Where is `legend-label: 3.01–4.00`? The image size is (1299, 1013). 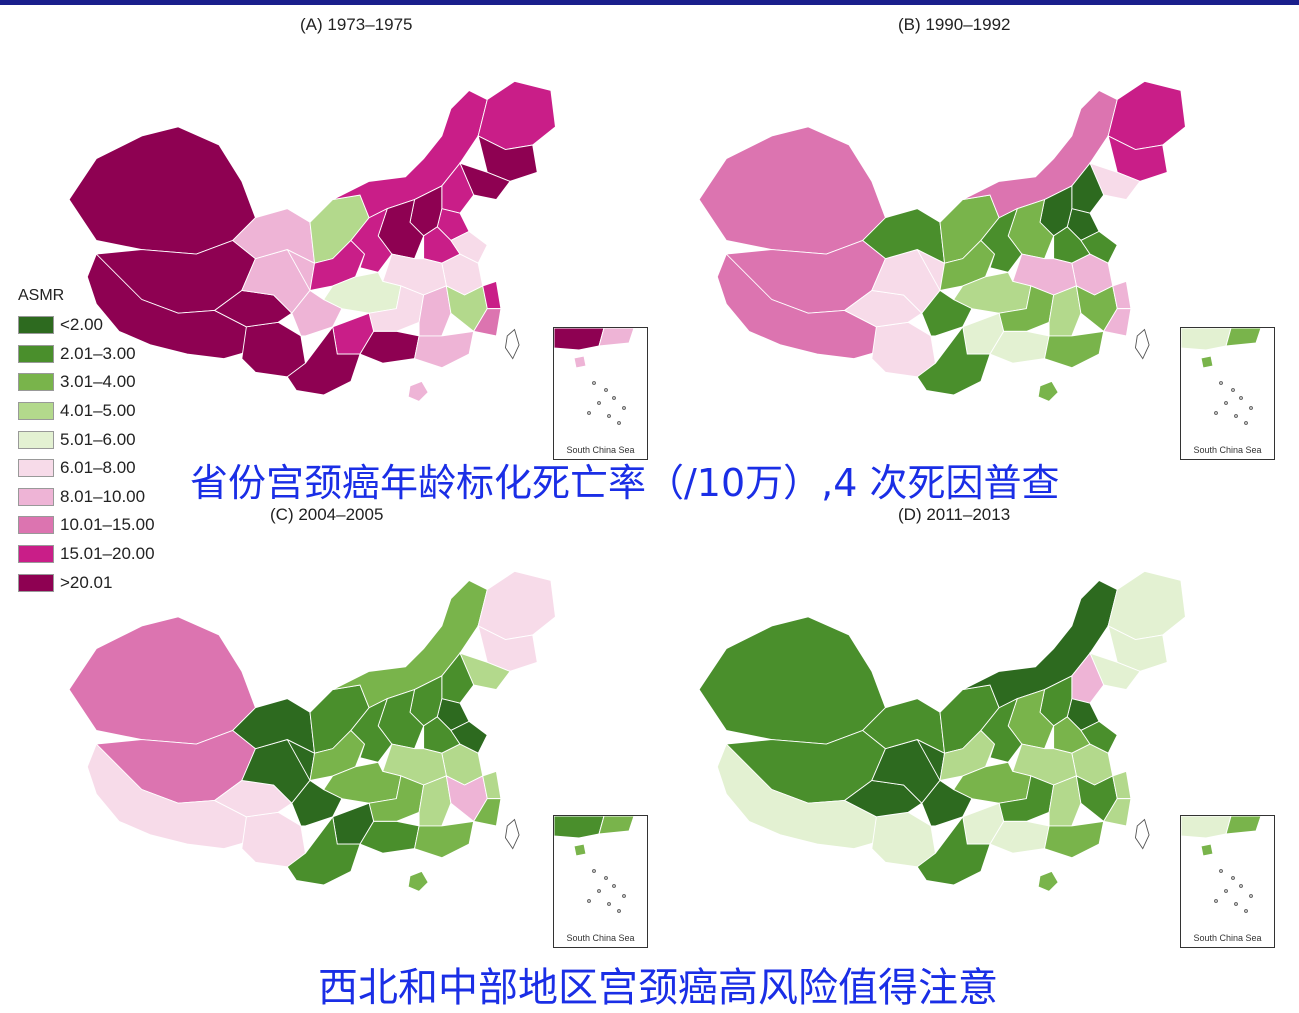
legend-label: 3.01–4.00 is located at coordinates (98, 382).